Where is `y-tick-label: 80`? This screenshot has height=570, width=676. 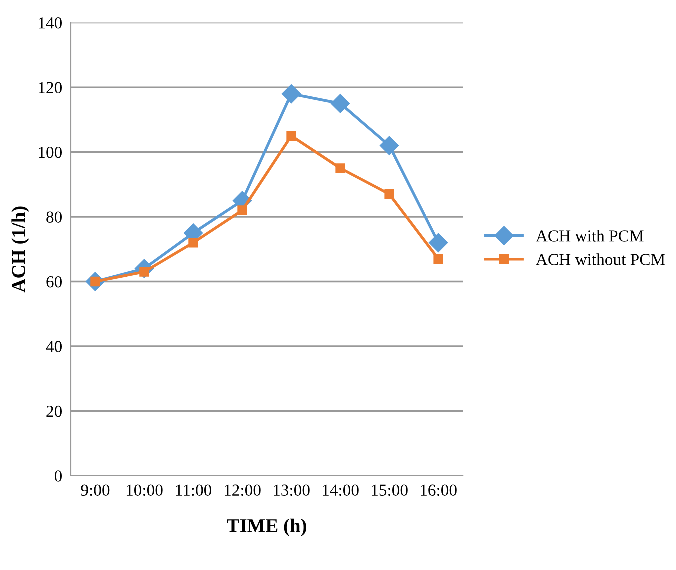 y-tick-label: 80 is located at coordinates (54, 217).